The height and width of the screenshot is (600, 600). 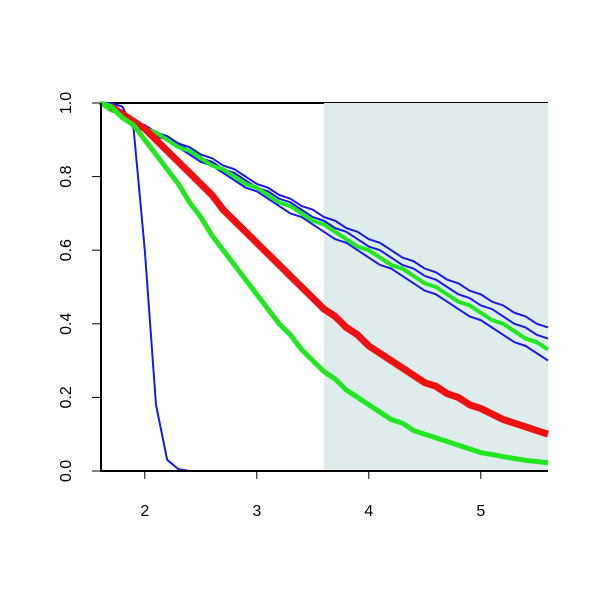 What do you see at coordinates (66, 176) in the screenshot?
I see `y-tick-label: 0.8` at bounding box center [66, 176].